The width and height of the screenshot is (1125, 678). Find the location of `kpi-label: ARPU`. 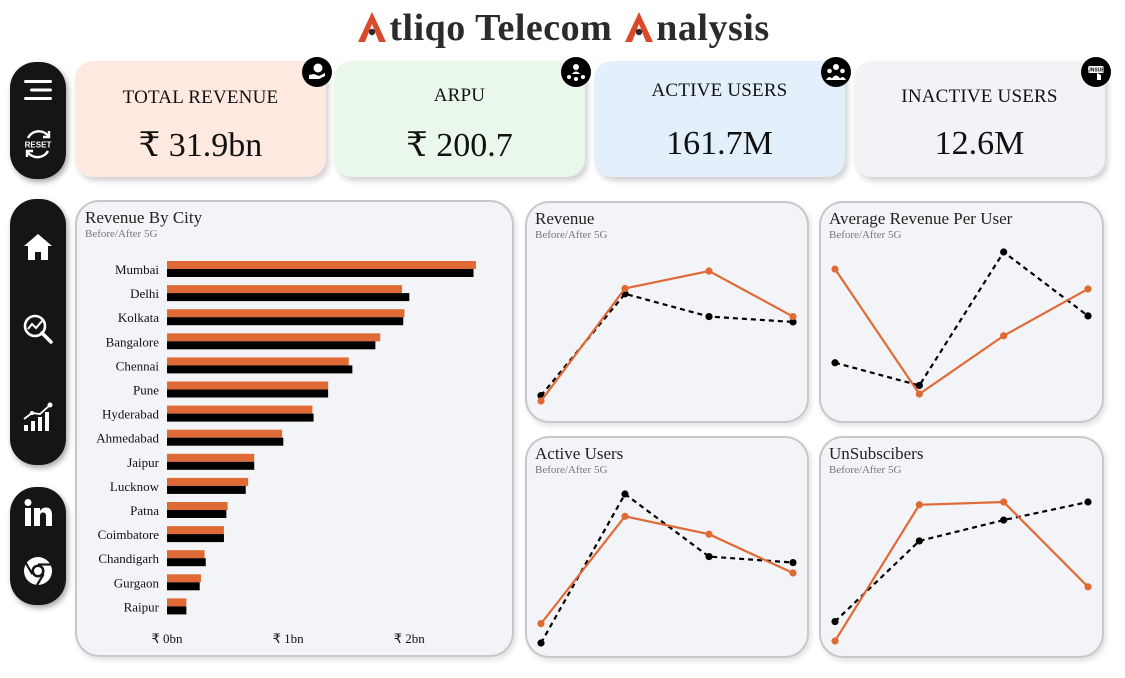

kpi-label: ARPU is located at coordinates (459, 95).